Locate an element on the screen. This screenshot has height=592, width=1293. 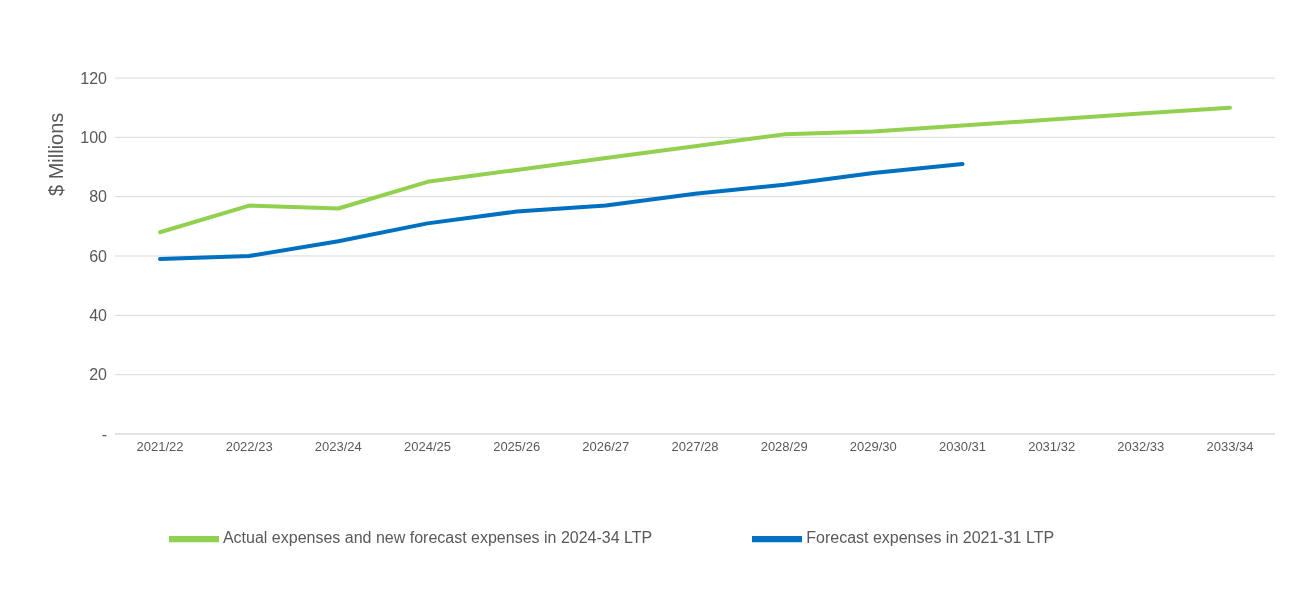
y-tick-label: 100 is located at coordinates (94, 138).